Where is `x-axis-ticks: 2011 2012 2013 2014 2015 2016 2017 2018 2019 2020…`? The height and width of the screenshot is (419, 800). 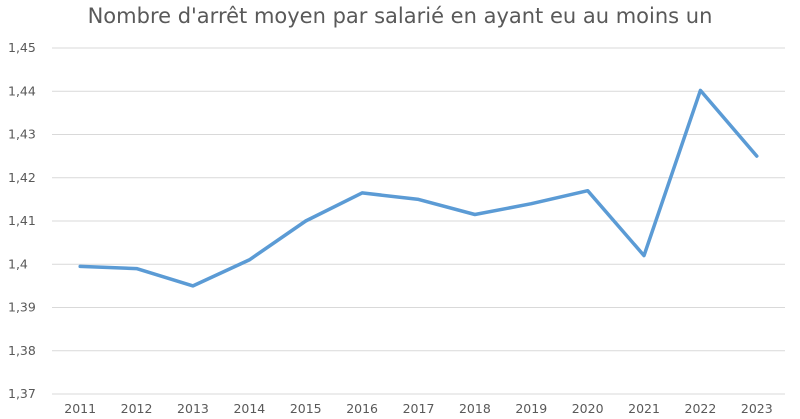
x-axis-ticks: 2011 2012 2013 2014 2015 2016 2017 2018 2019 2020… is located at coordinates (418, 408).